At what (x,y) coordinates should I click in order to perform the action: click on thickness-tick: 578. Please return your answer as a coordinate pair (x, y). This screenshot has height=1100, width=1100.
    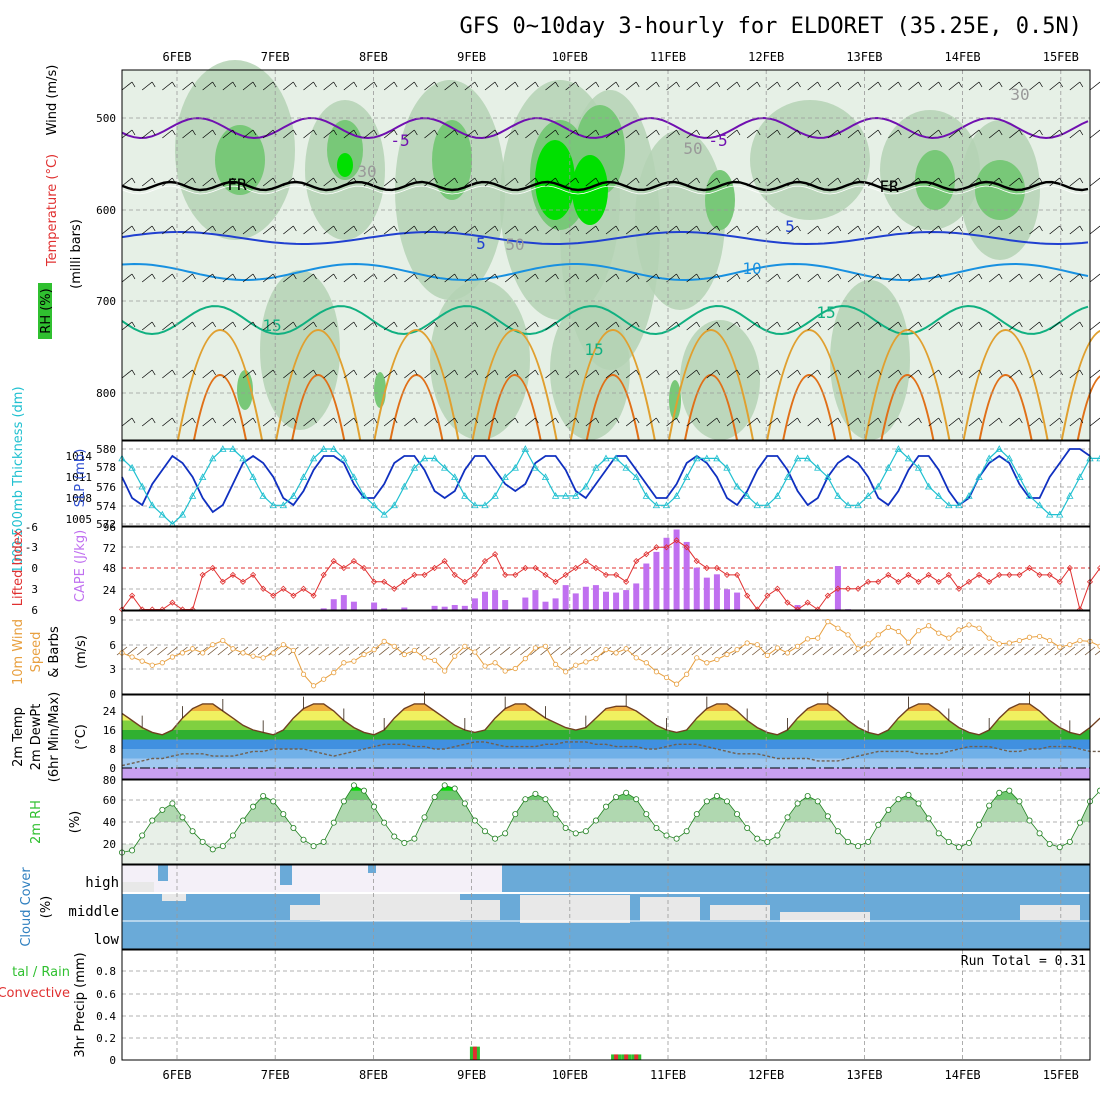
    Looking at the image, I should click on (106, 467).